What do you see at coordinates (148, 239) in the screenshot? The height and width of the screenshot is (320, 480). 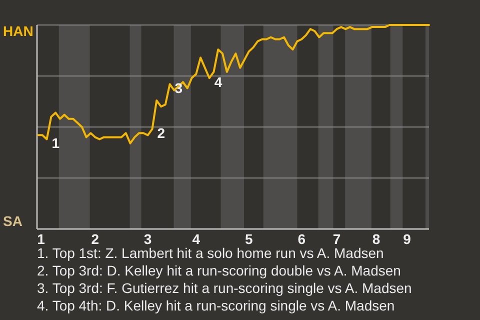 I see `x-tick-label: 3` at bounding box center [148, 239].